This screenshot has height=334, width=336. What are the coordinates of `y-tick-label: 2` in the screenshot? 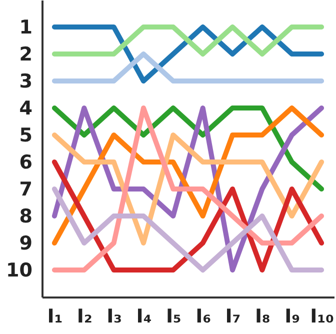 It's located at (25, 55).